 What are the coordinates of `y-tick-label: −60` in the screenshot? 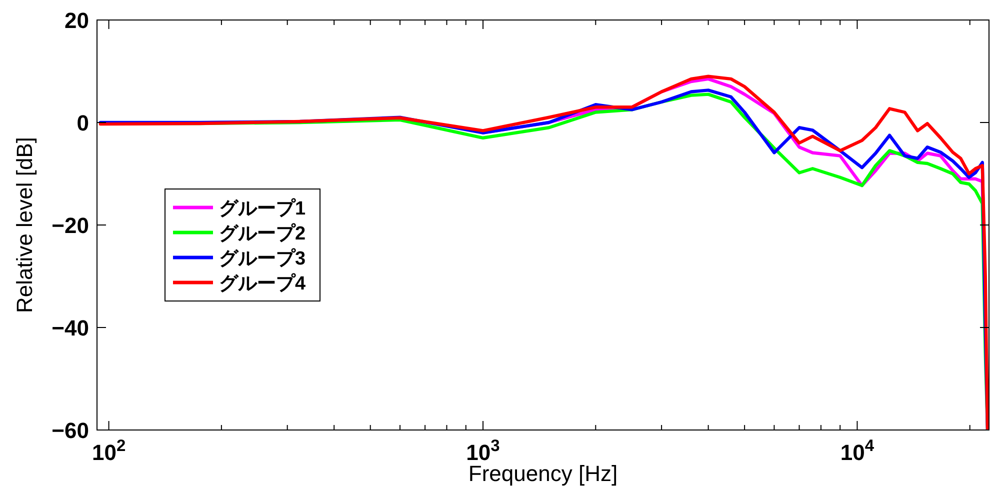 It's located at (70, 430).